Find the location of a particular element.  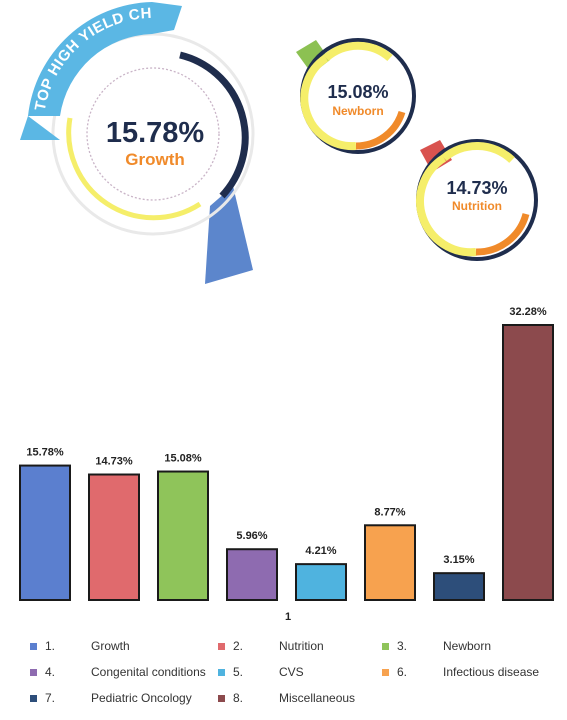

legend-item: 8. Miscellaneous is located at coordinates (286, 698).